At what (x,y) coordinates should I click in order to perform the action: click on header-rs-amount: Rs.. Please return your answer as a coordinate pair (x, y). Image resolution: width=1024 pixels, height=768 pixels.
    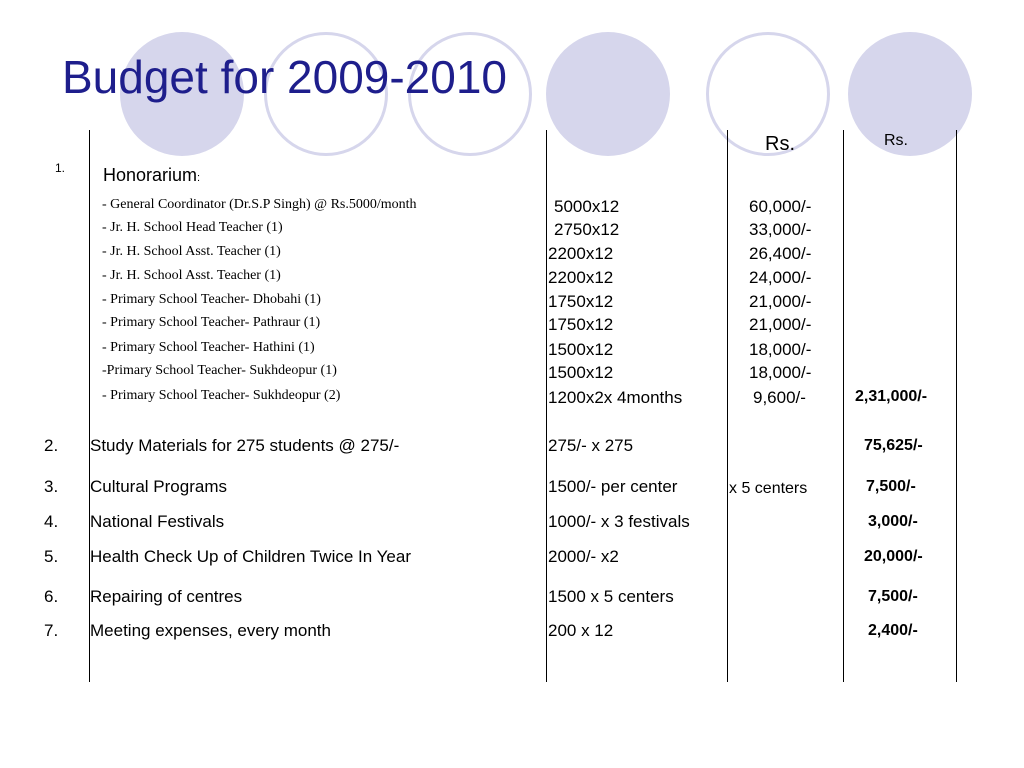
    Looking at the image, I should click on (780, 144).